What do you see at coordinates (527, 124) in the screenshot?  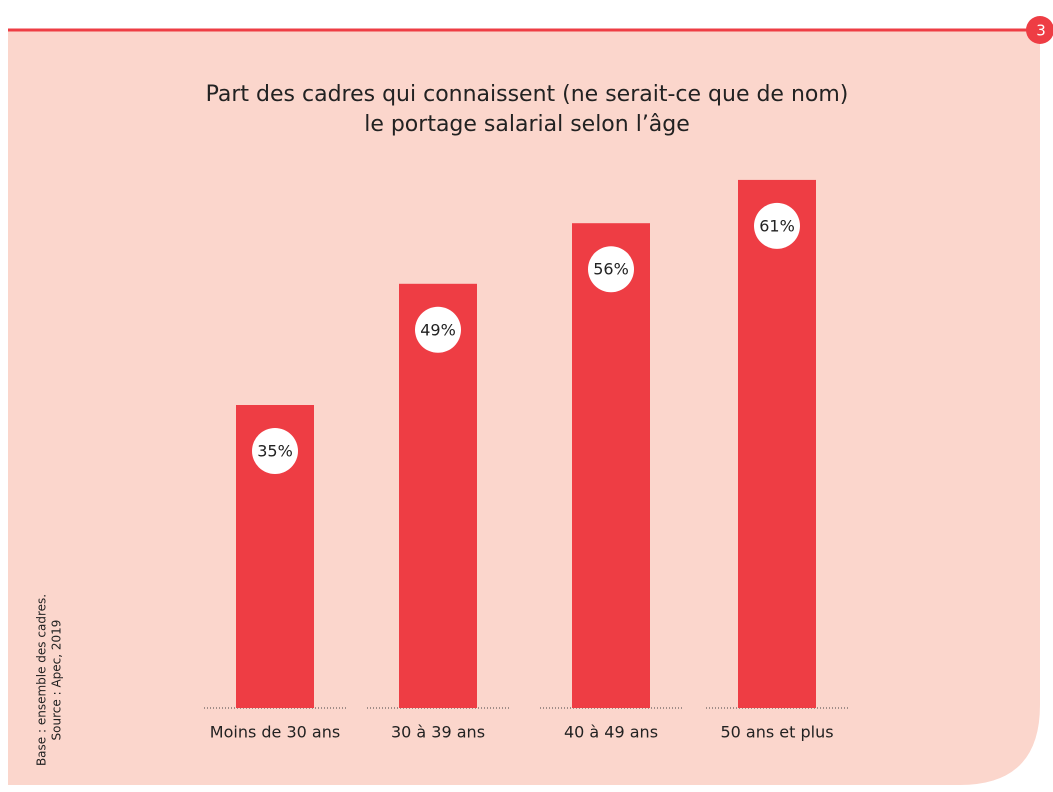 I see `chart-title: le portage salarial selon l’âge` at bounding box center [527, 124].